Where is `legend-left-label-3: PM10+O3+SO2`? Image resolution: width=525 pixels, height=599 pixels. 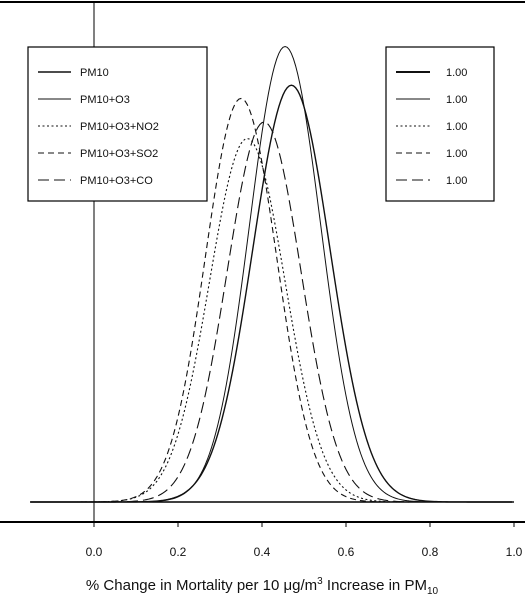
legend-left-label-3: PM10+O3+SO2 is located at coordinates (119, 154).